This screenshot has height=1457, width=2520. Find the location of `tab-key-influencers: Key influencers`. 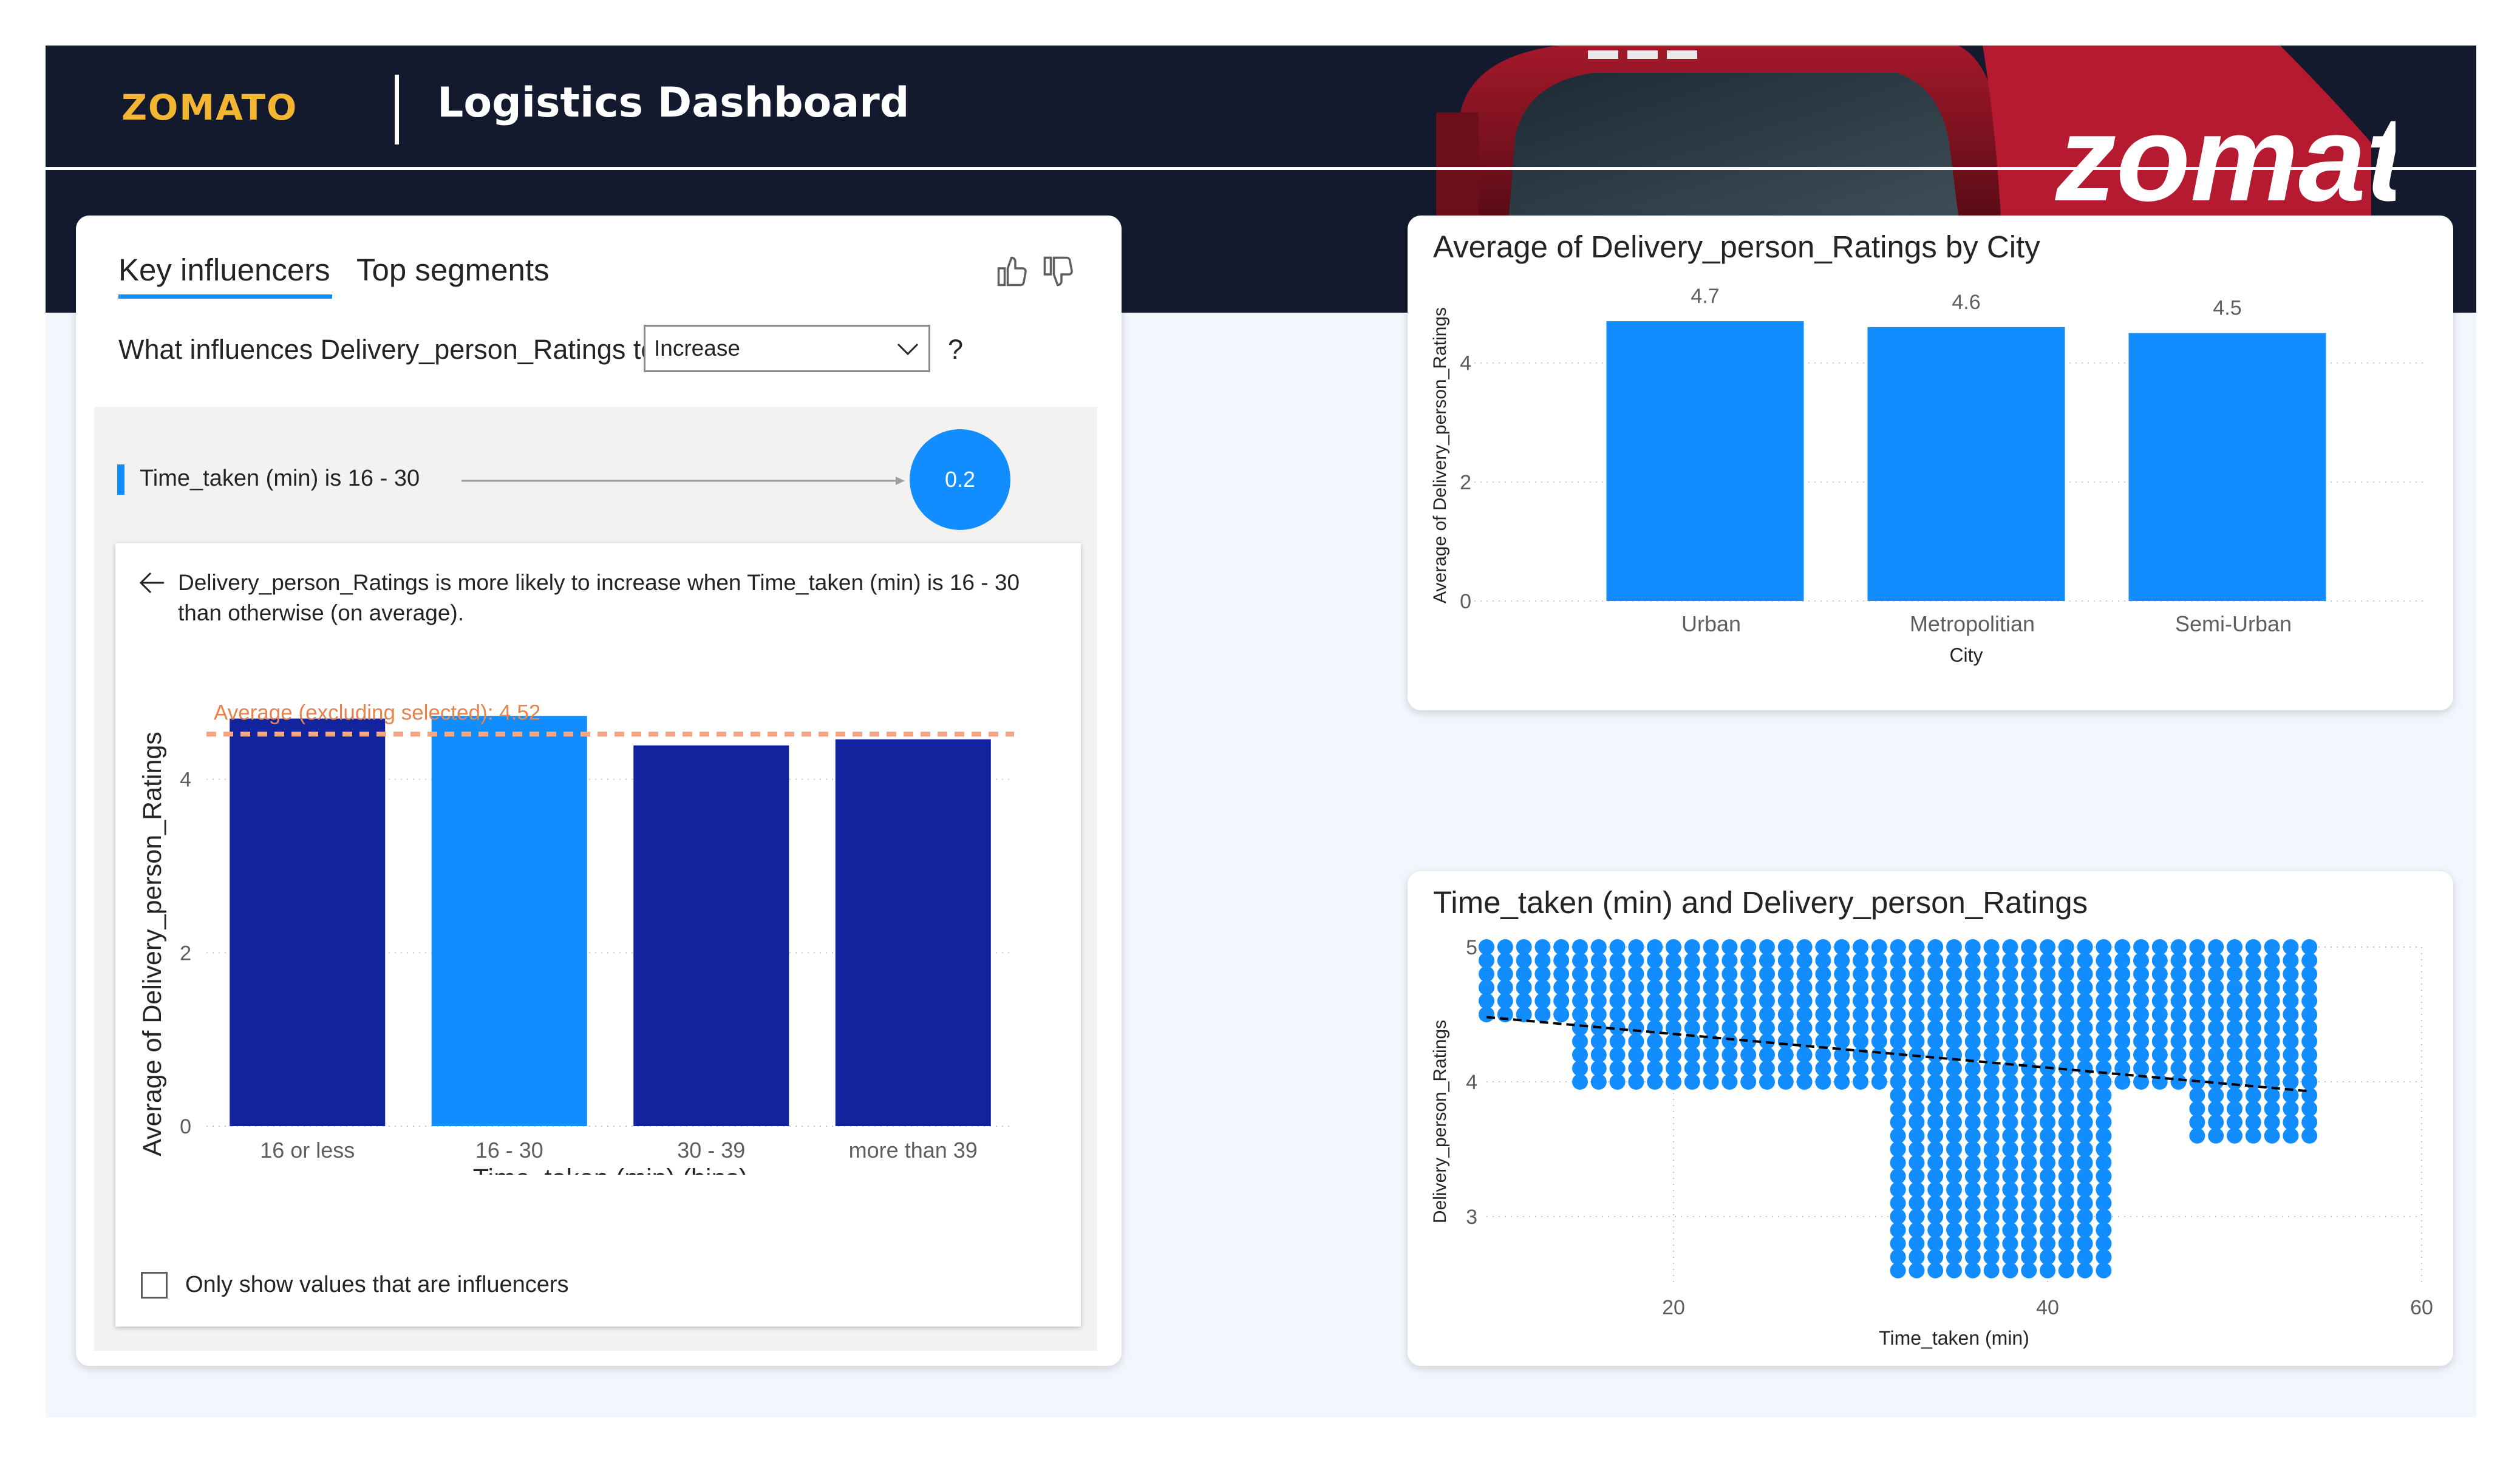

tab-key-influencers: Key influencers is located at coordinates (224, 270).